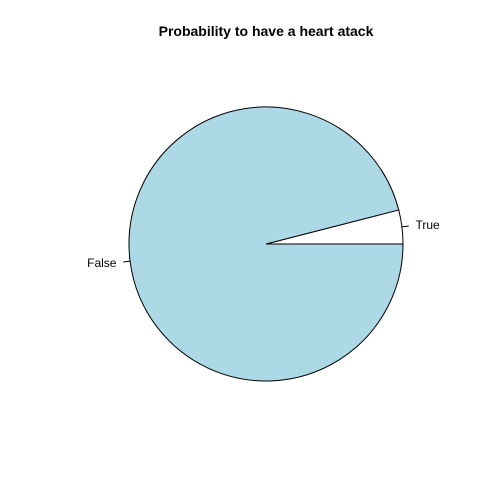 The height and width of the screenshot is (504, 504). What do you see at coordinates (266, 31) in the screenshot?
I see `chart-title: Probability to have a heart atack` at bounding box center [266, 31].